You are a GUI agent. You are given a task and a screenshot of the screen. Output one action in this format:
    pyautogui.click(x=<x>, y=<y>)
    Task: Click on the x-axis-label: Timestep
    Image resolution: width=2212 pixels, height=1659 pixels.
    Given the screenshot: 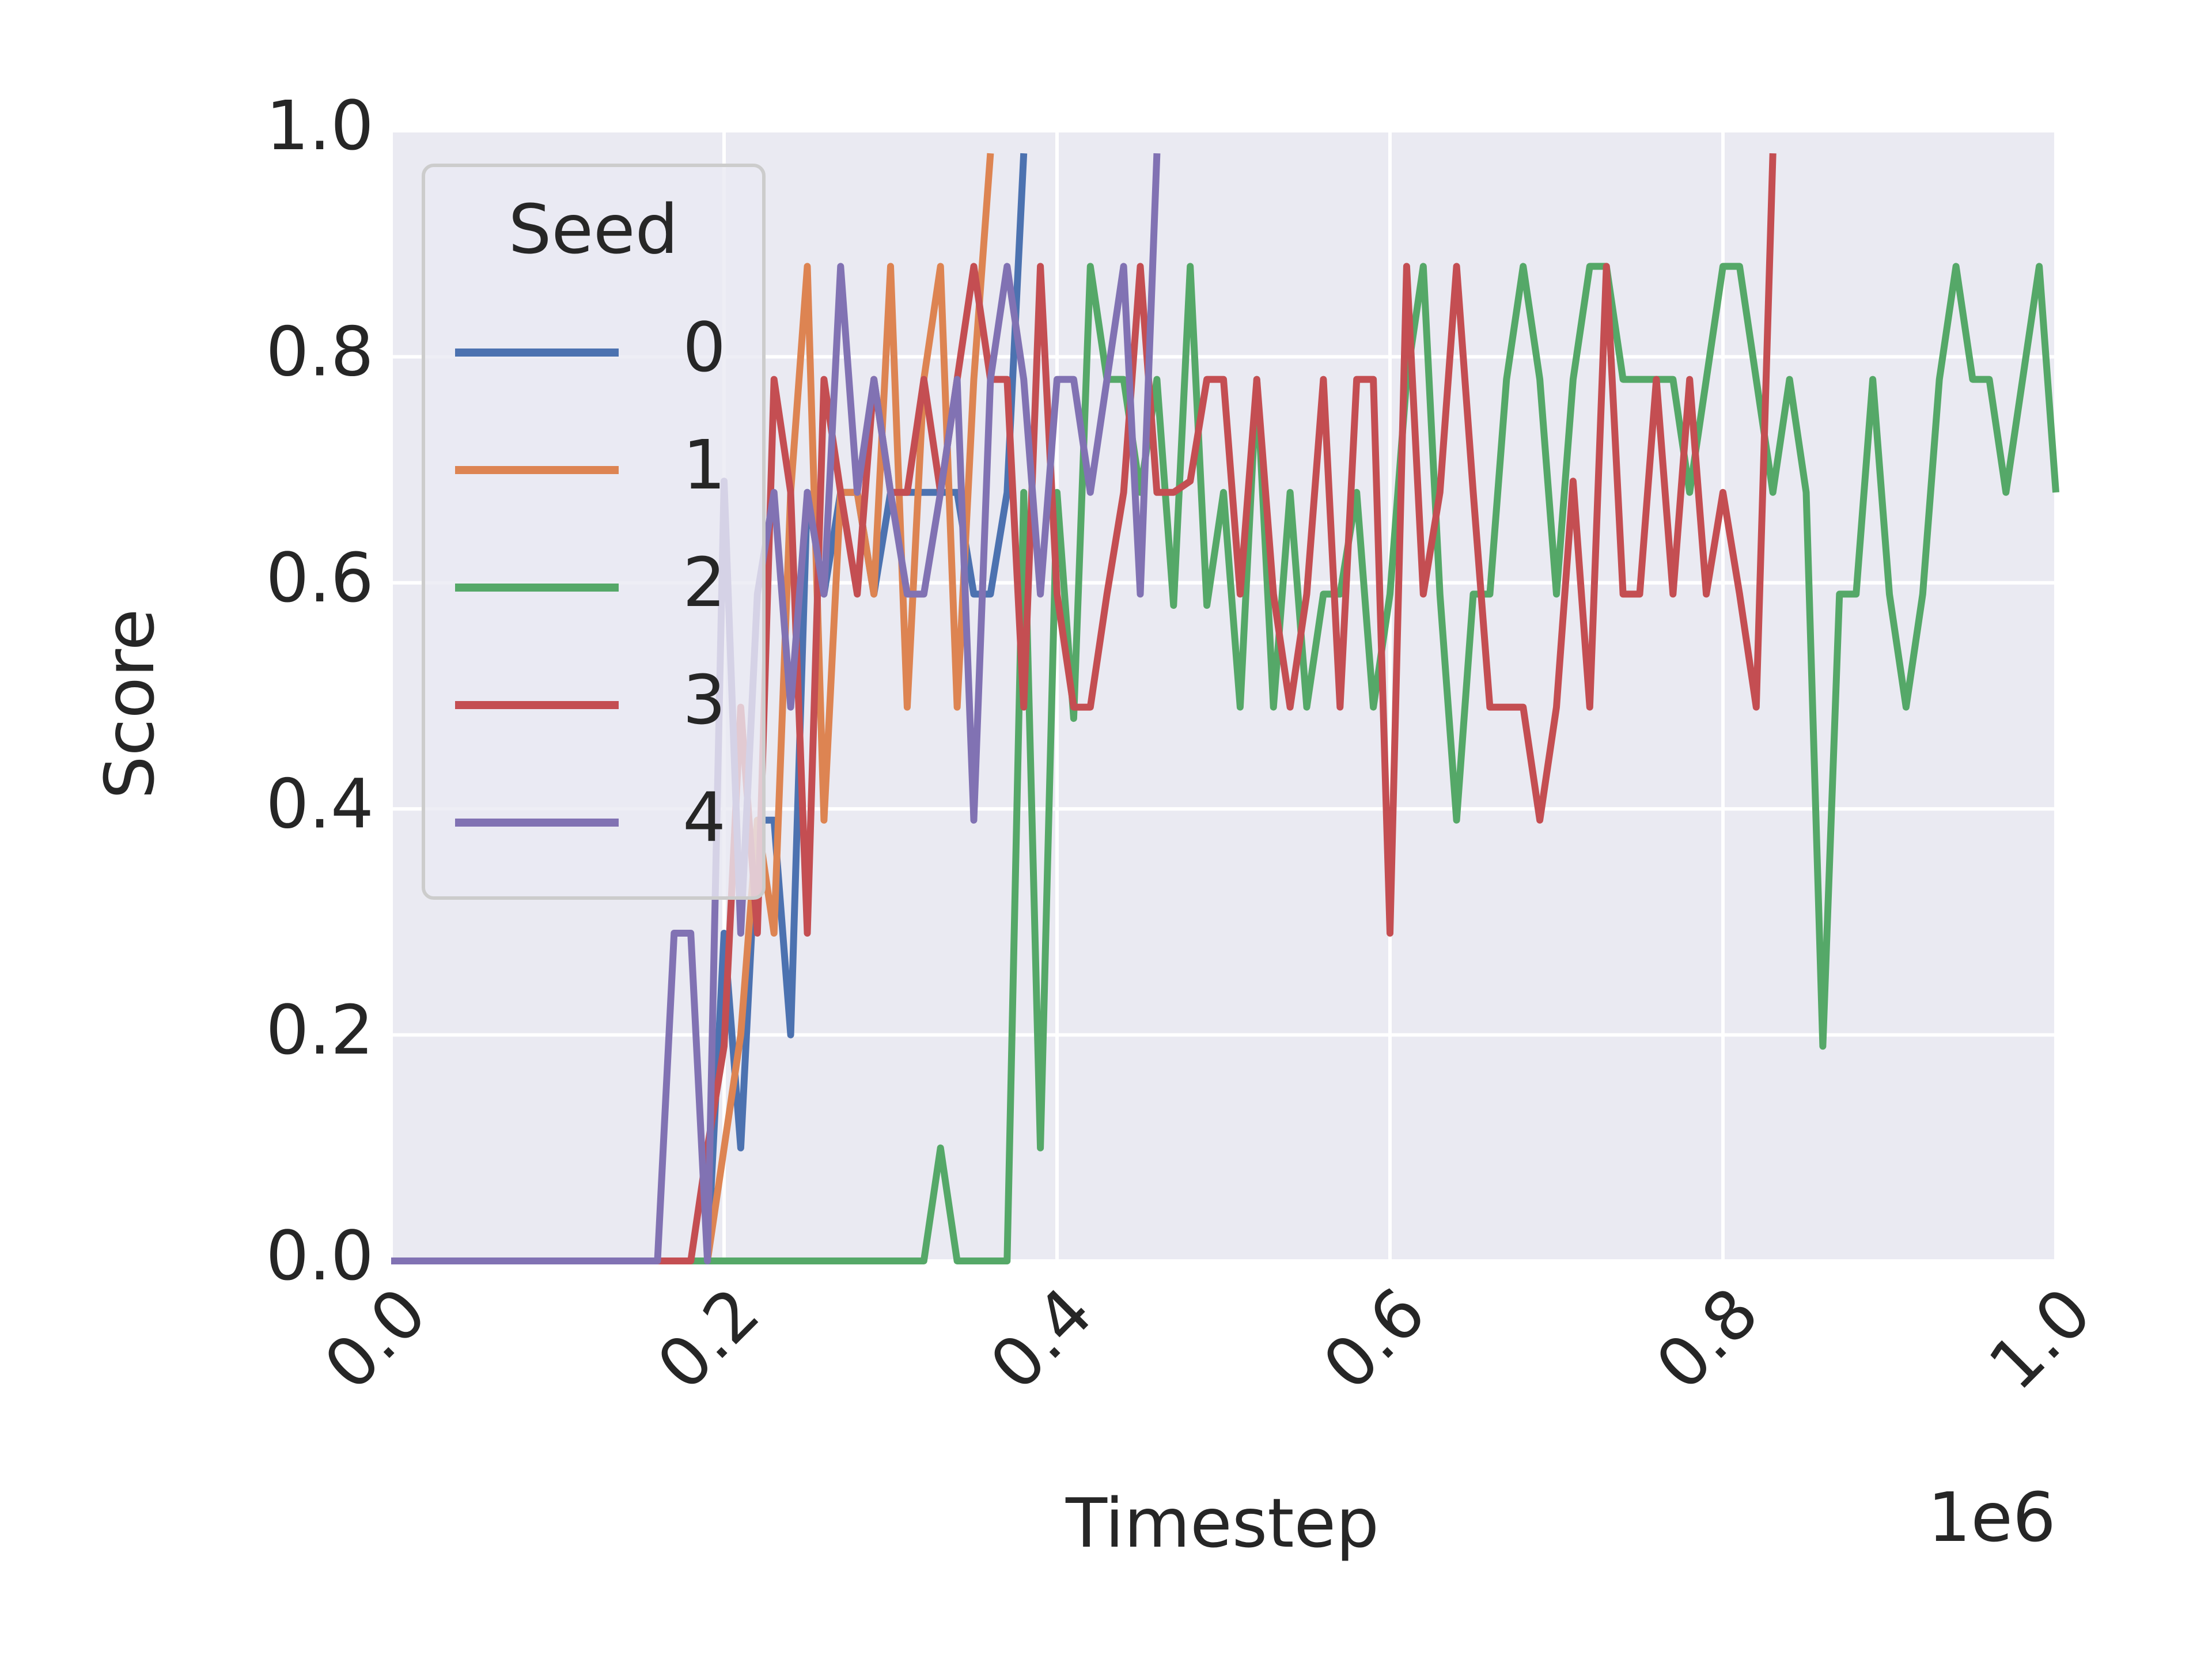 What is the action you would take?
    pyautogui.click(x=1222, y=1523)
    